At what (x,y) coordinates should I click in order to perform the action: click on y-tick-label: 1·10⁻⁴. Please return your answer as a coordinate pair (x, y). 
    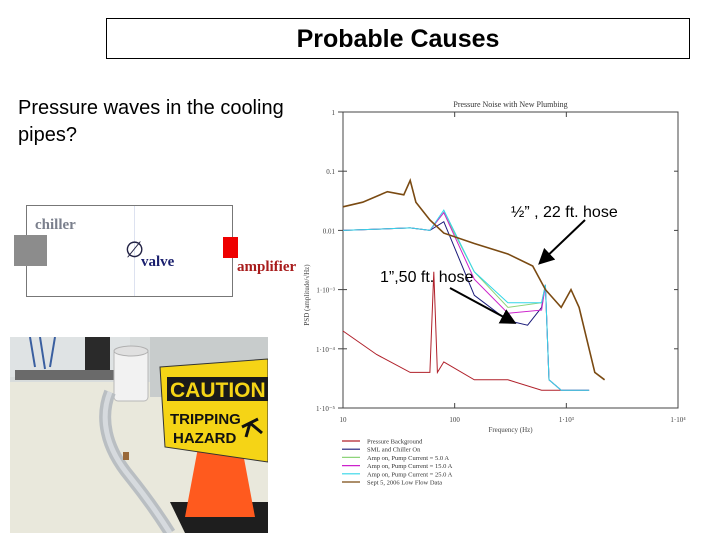
    Looking at the image, I should click on (326, 350).